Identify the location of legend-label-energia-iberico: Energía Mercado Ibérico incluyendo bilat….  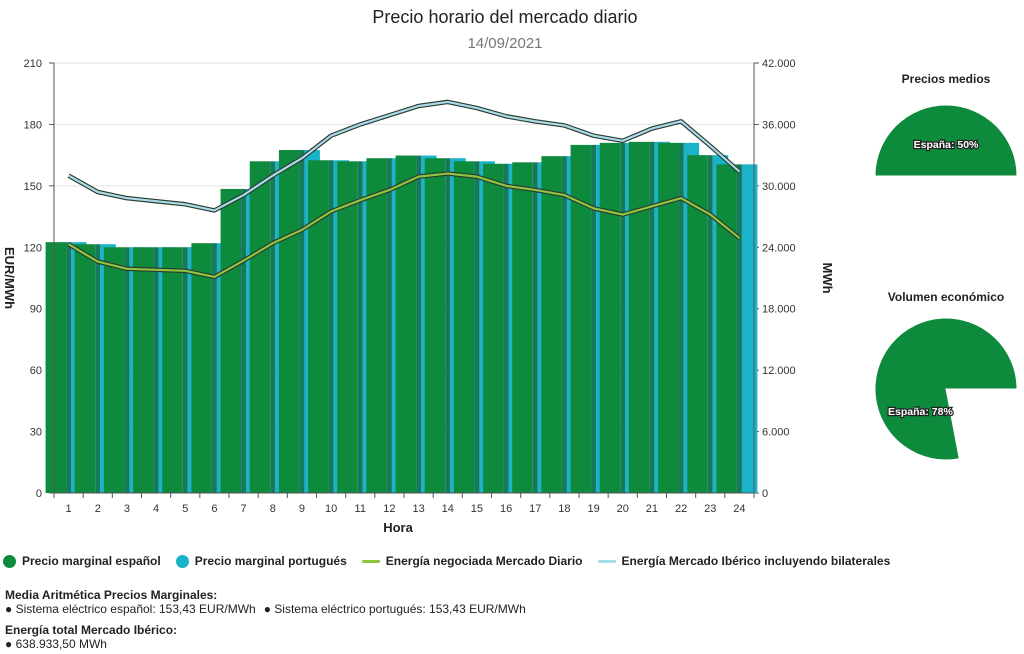
(756, 561).